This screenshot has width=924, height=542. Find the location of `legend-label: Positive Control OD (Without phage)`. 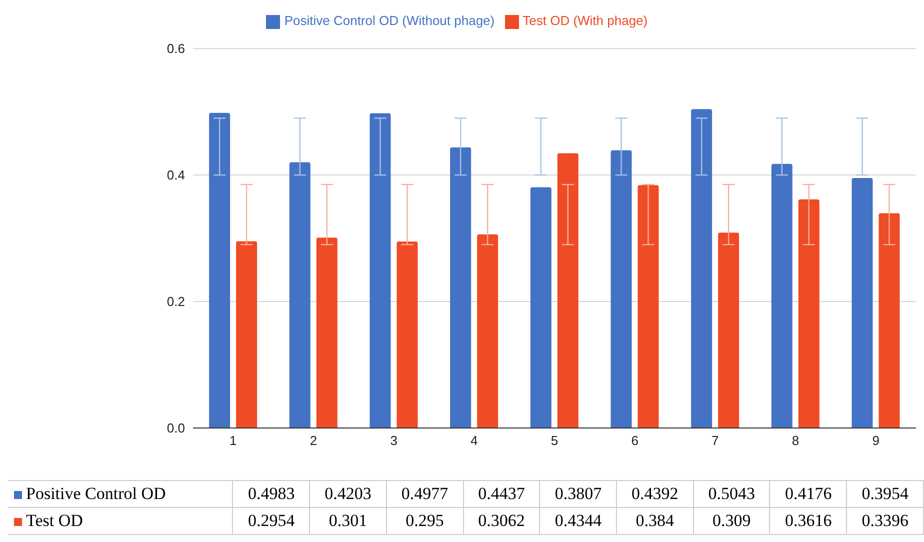

legend-label: Positive Control OD (Without phage) is located at coordinates (389, 20).